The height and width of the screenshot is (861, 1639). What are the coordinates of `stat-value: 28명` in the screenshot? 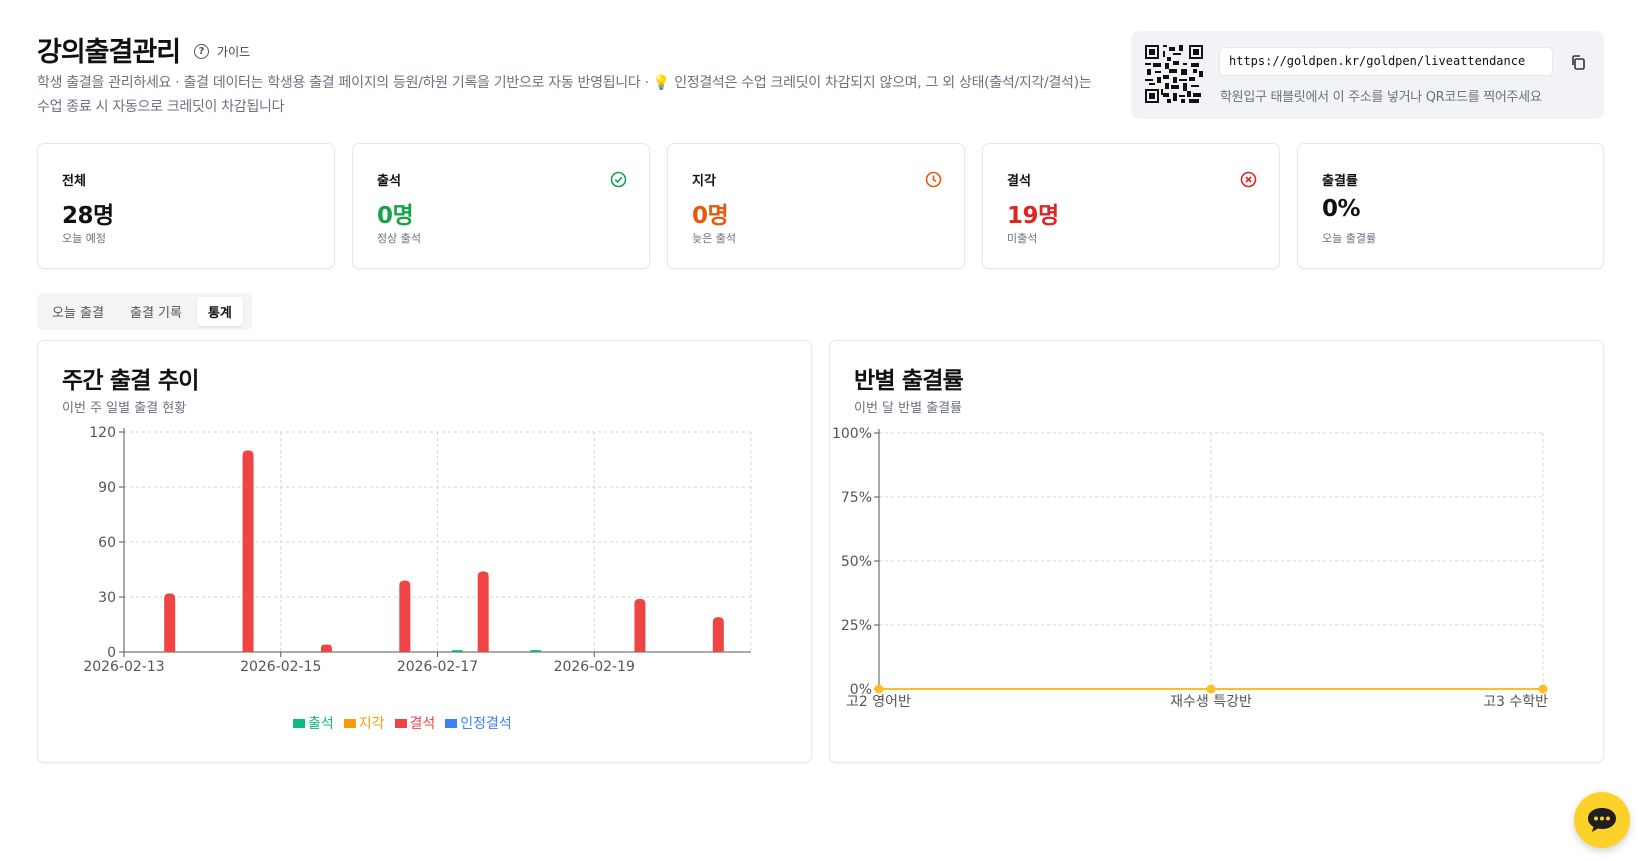 It's located at (88, 216).